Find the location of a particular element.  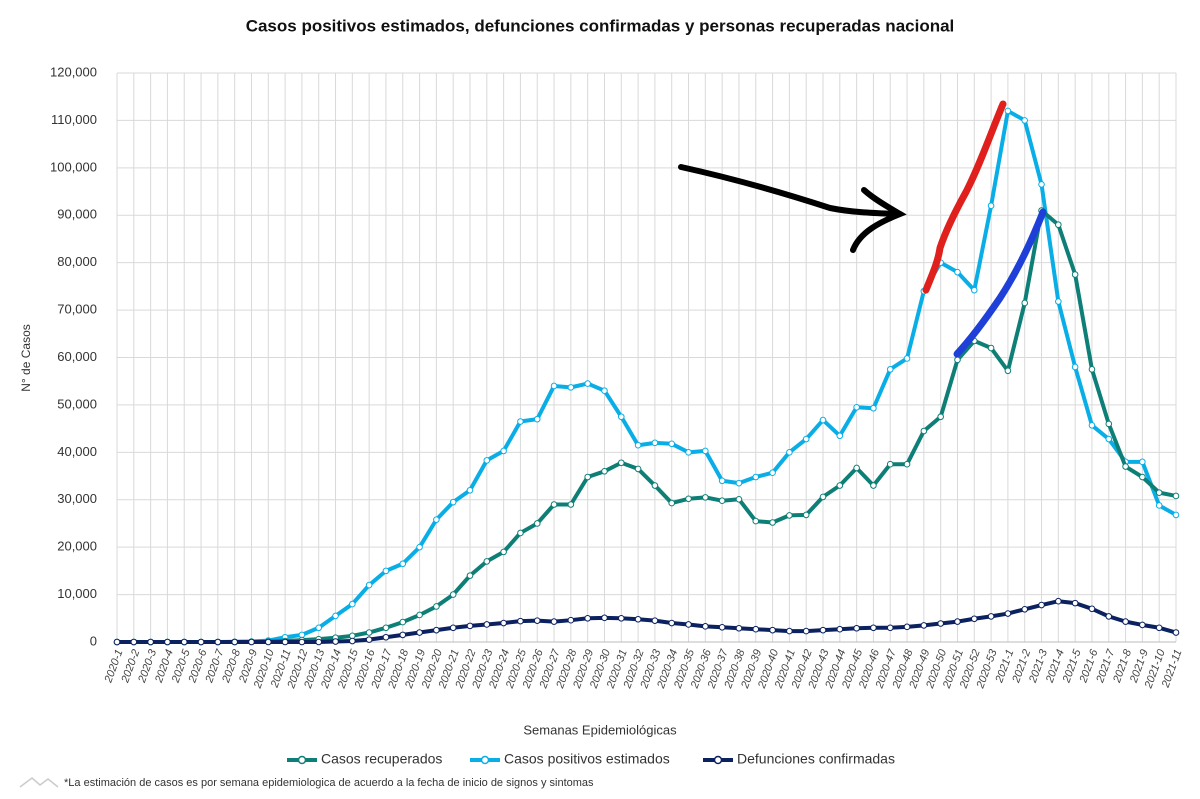

y-tick-label: 120,000 is located at coordinates (73, 71).